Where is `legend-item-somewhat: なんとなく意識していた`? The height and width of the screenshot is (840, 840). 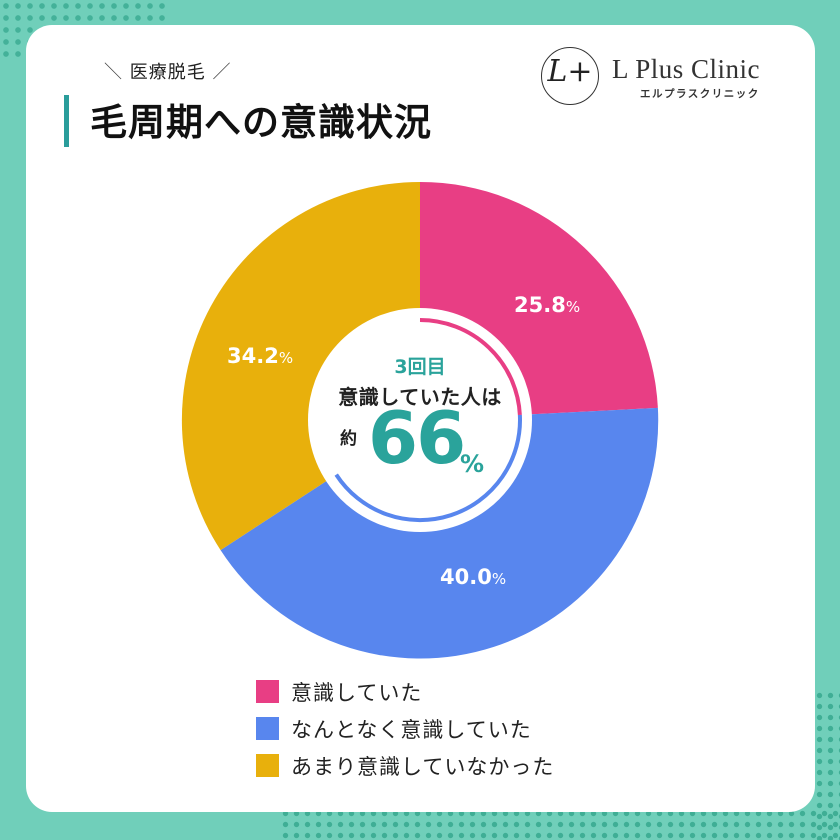 legend-item-somewhat: なんとなく意識していた is located at coordinates (405, 728).